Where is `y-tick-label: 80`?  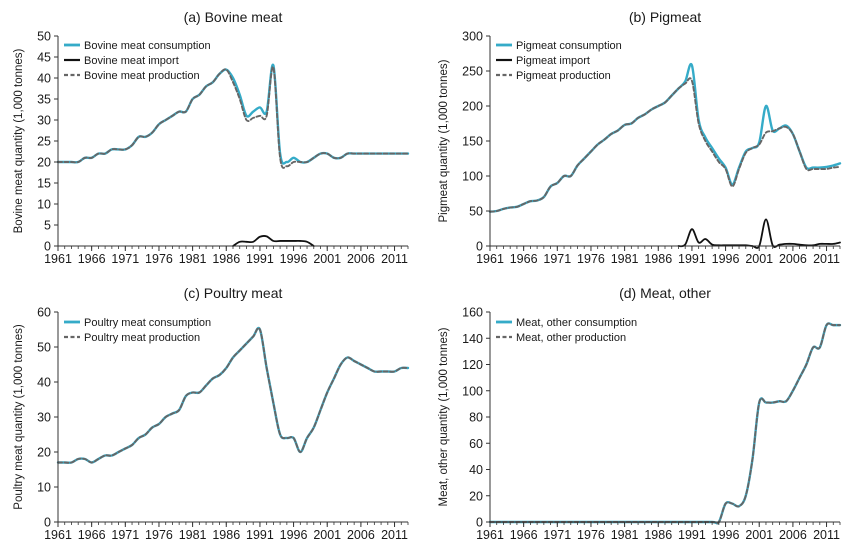
y-tick-label: 80 is located at coordinates (476, 418).